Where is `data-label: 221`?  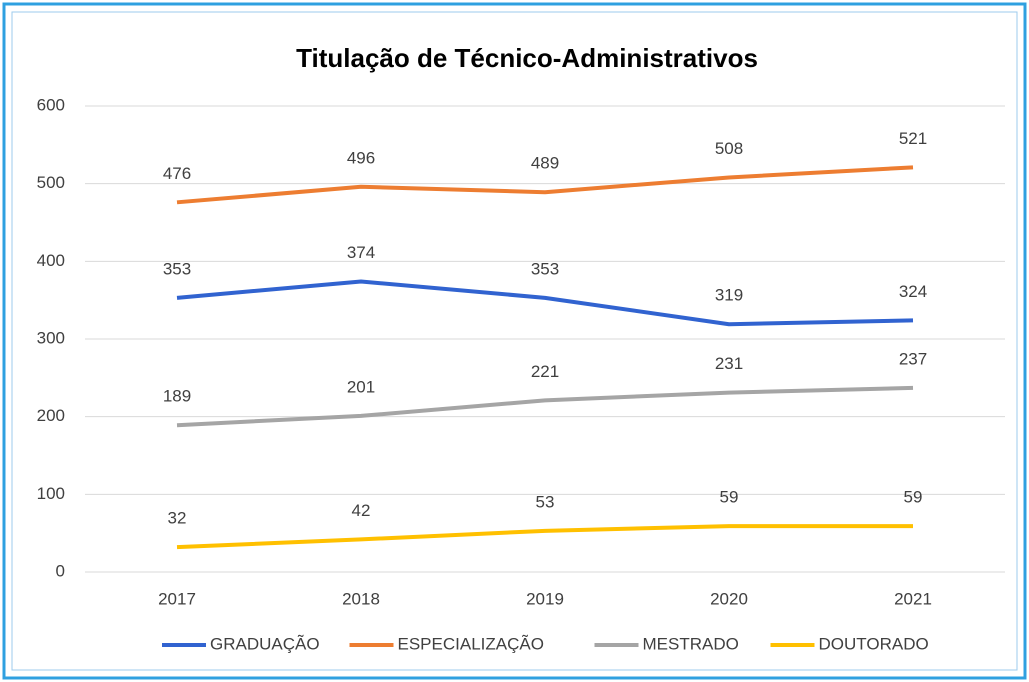 data-label: 221 is located at coordinates (545, 371).